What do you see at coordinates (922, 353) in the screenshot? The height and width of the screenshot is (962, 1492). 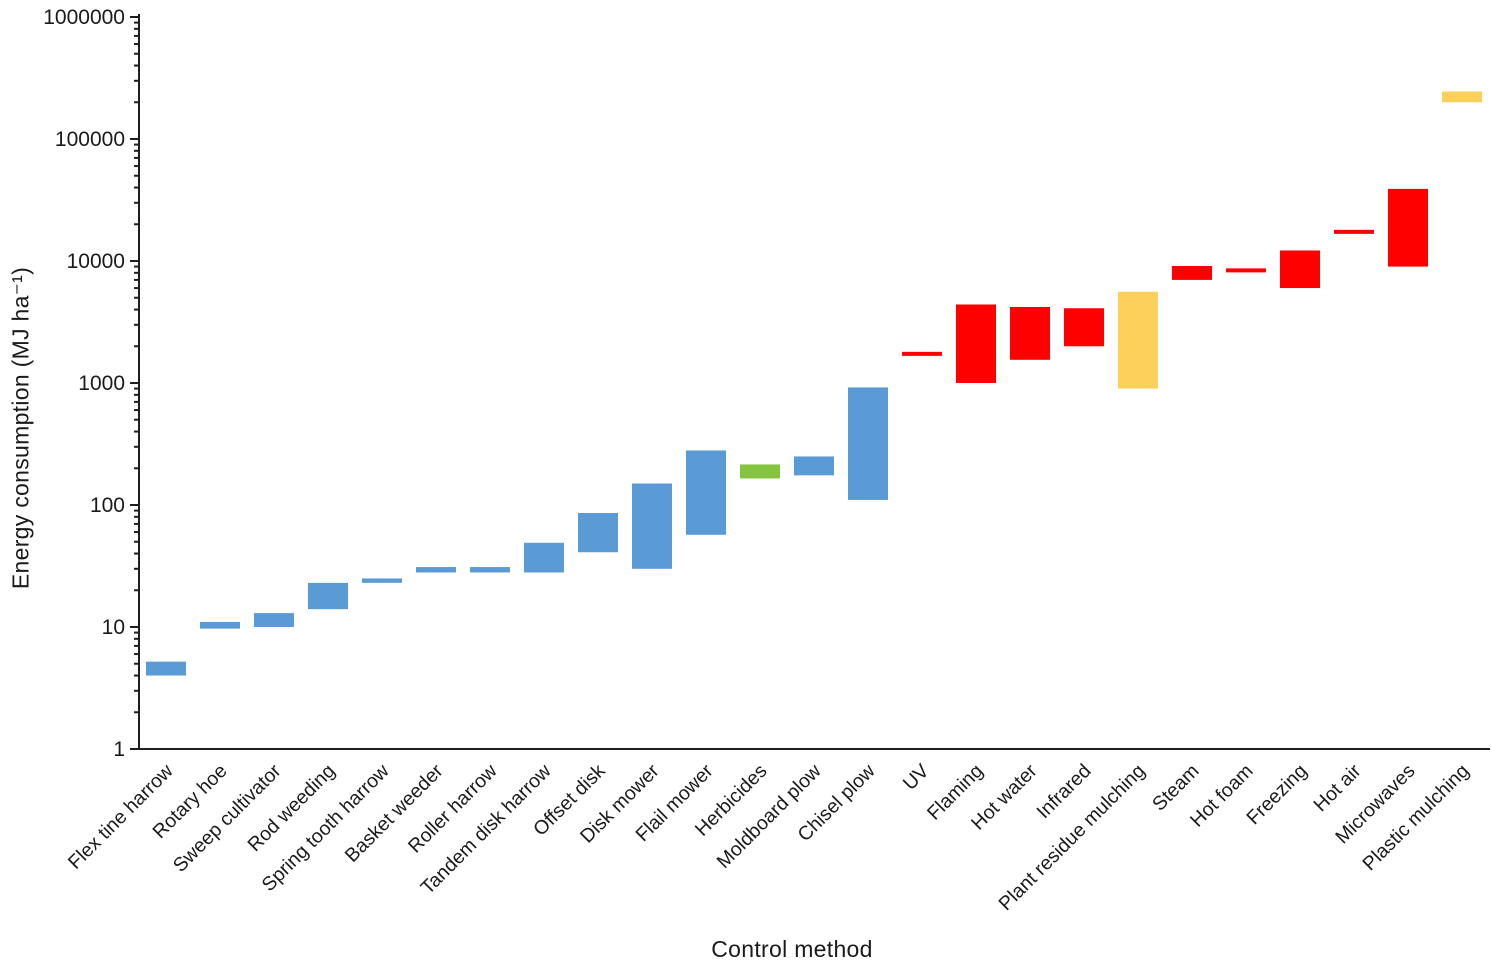 I see `bar-uv` at bounding box center [922, 353].